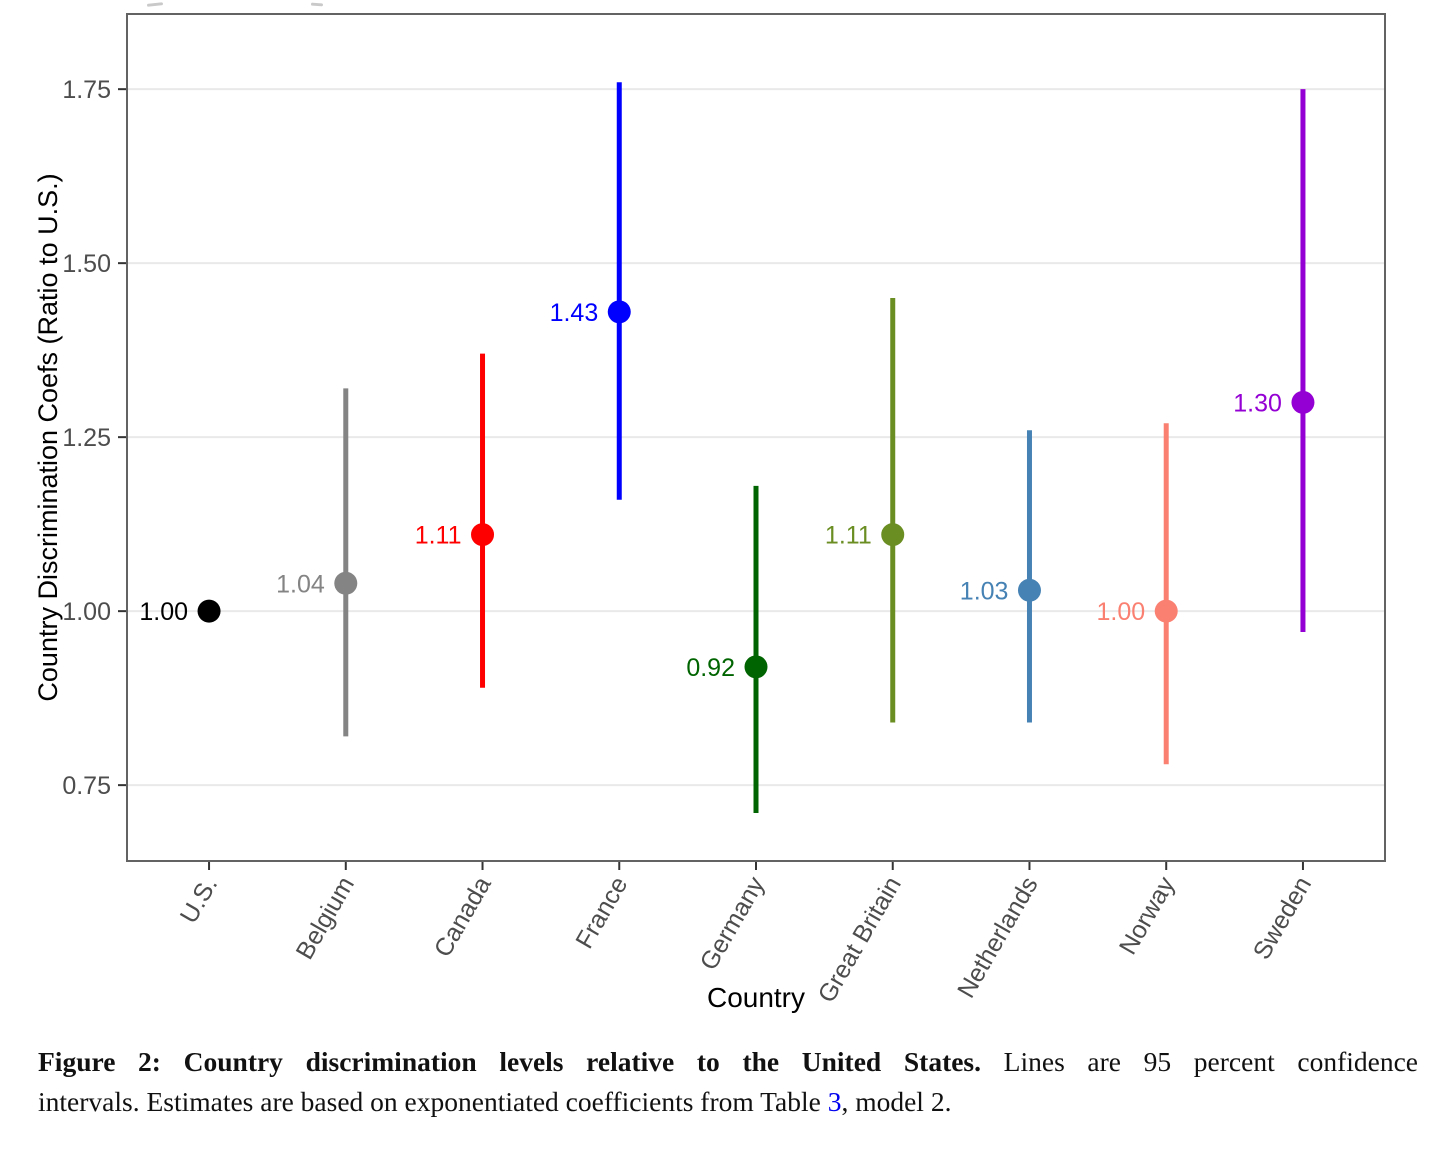 This screenshot has width=1456, height=1161. I want to click on x-tick-label-norway: Norway, so click(1147, 916).